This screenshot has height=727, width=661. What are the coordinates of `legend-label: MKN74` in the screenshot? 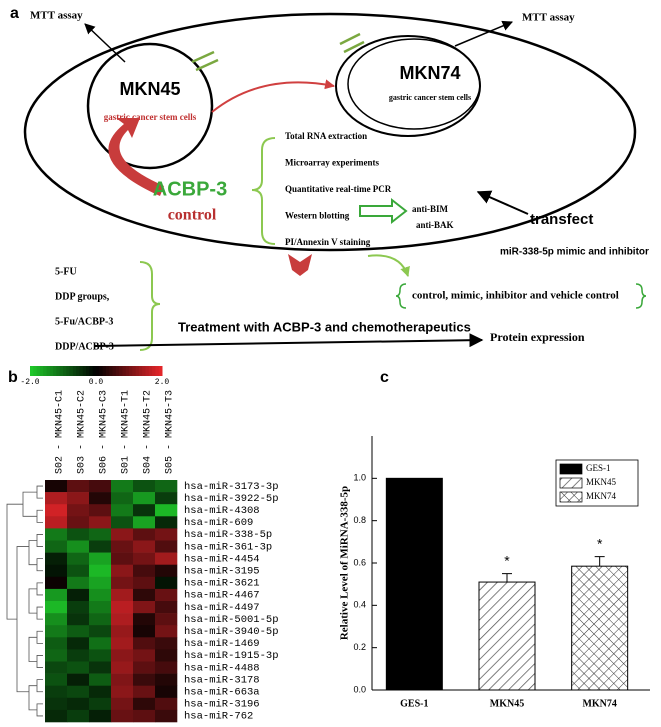 It's located at (601, 496).